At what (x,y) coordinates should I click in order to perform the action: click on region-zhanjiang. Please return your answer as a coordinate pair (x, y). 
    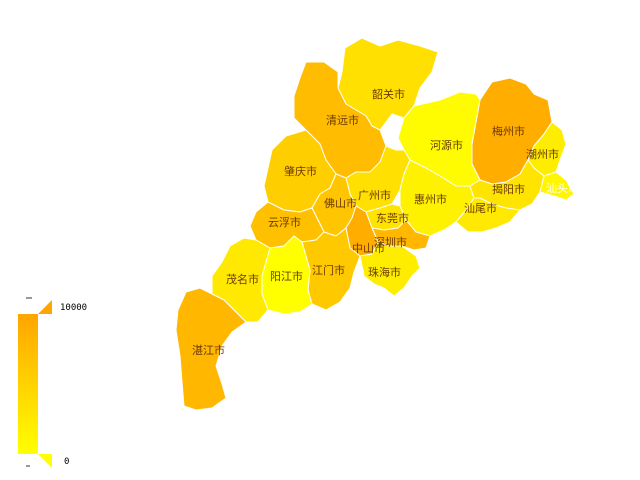
    Looking at the image, I should click on (211, 349).